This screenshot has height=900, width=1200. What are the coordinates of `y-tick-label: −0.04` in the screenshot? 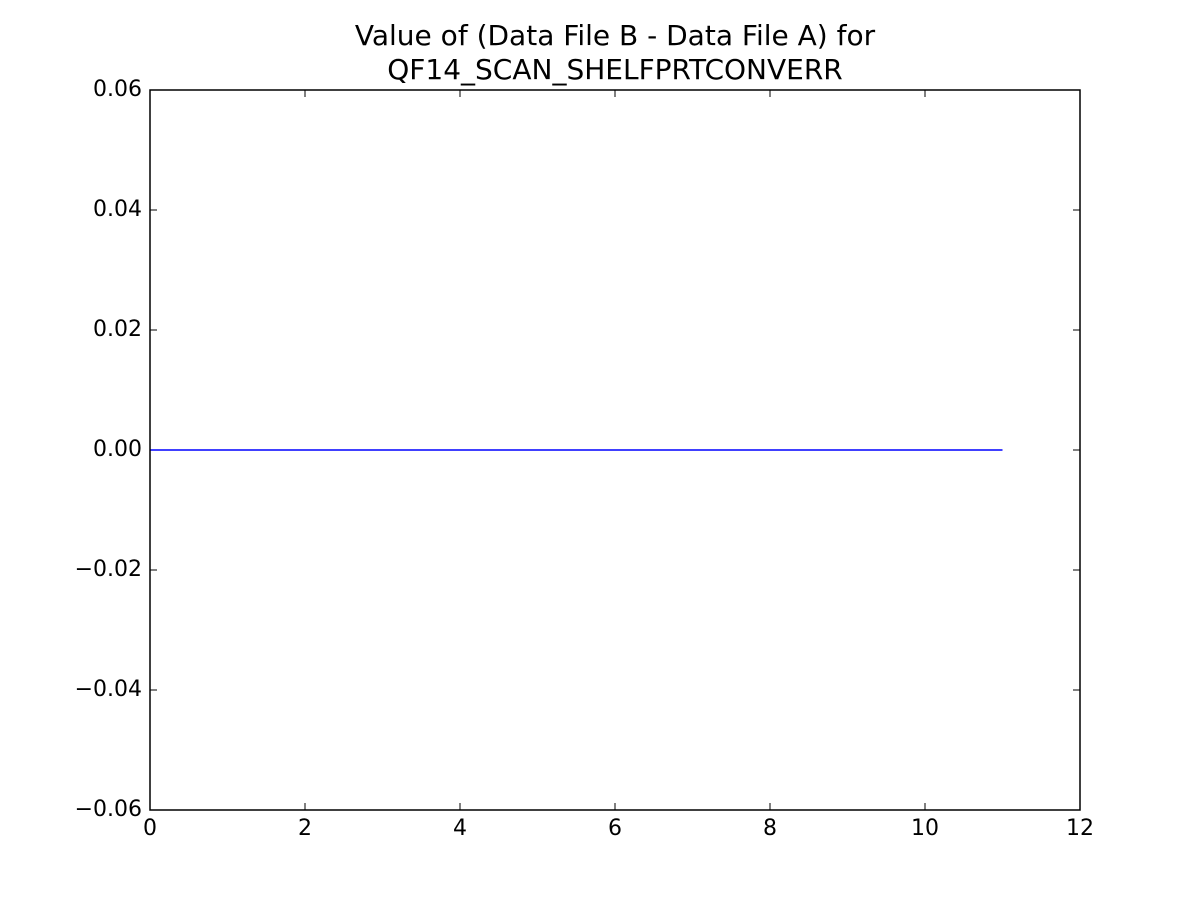 It's located at (108, 689).